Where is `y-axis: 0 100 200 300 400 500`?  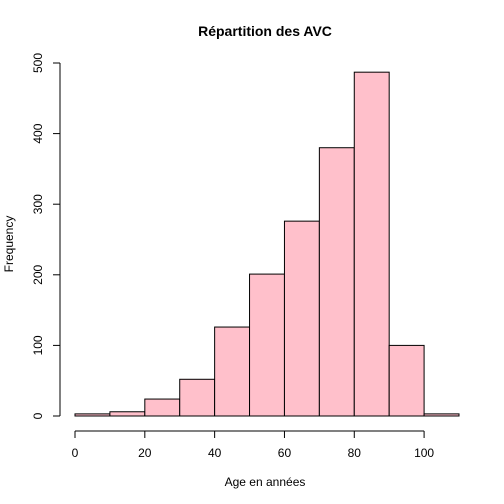
y-axis: 0 100 200 300 400 500 is located at coordinates (46, 236).